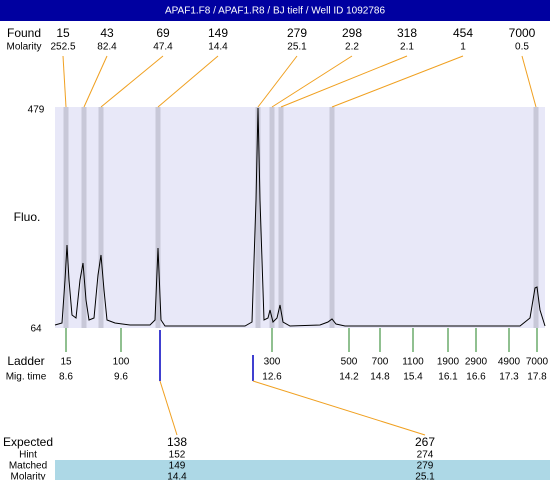 Image resolution: width=550 pixels, height=480 pixels. Describe the element at coordinates (407, 47) in the screenshot. I see `peak-molarity: 2.1` at that location.